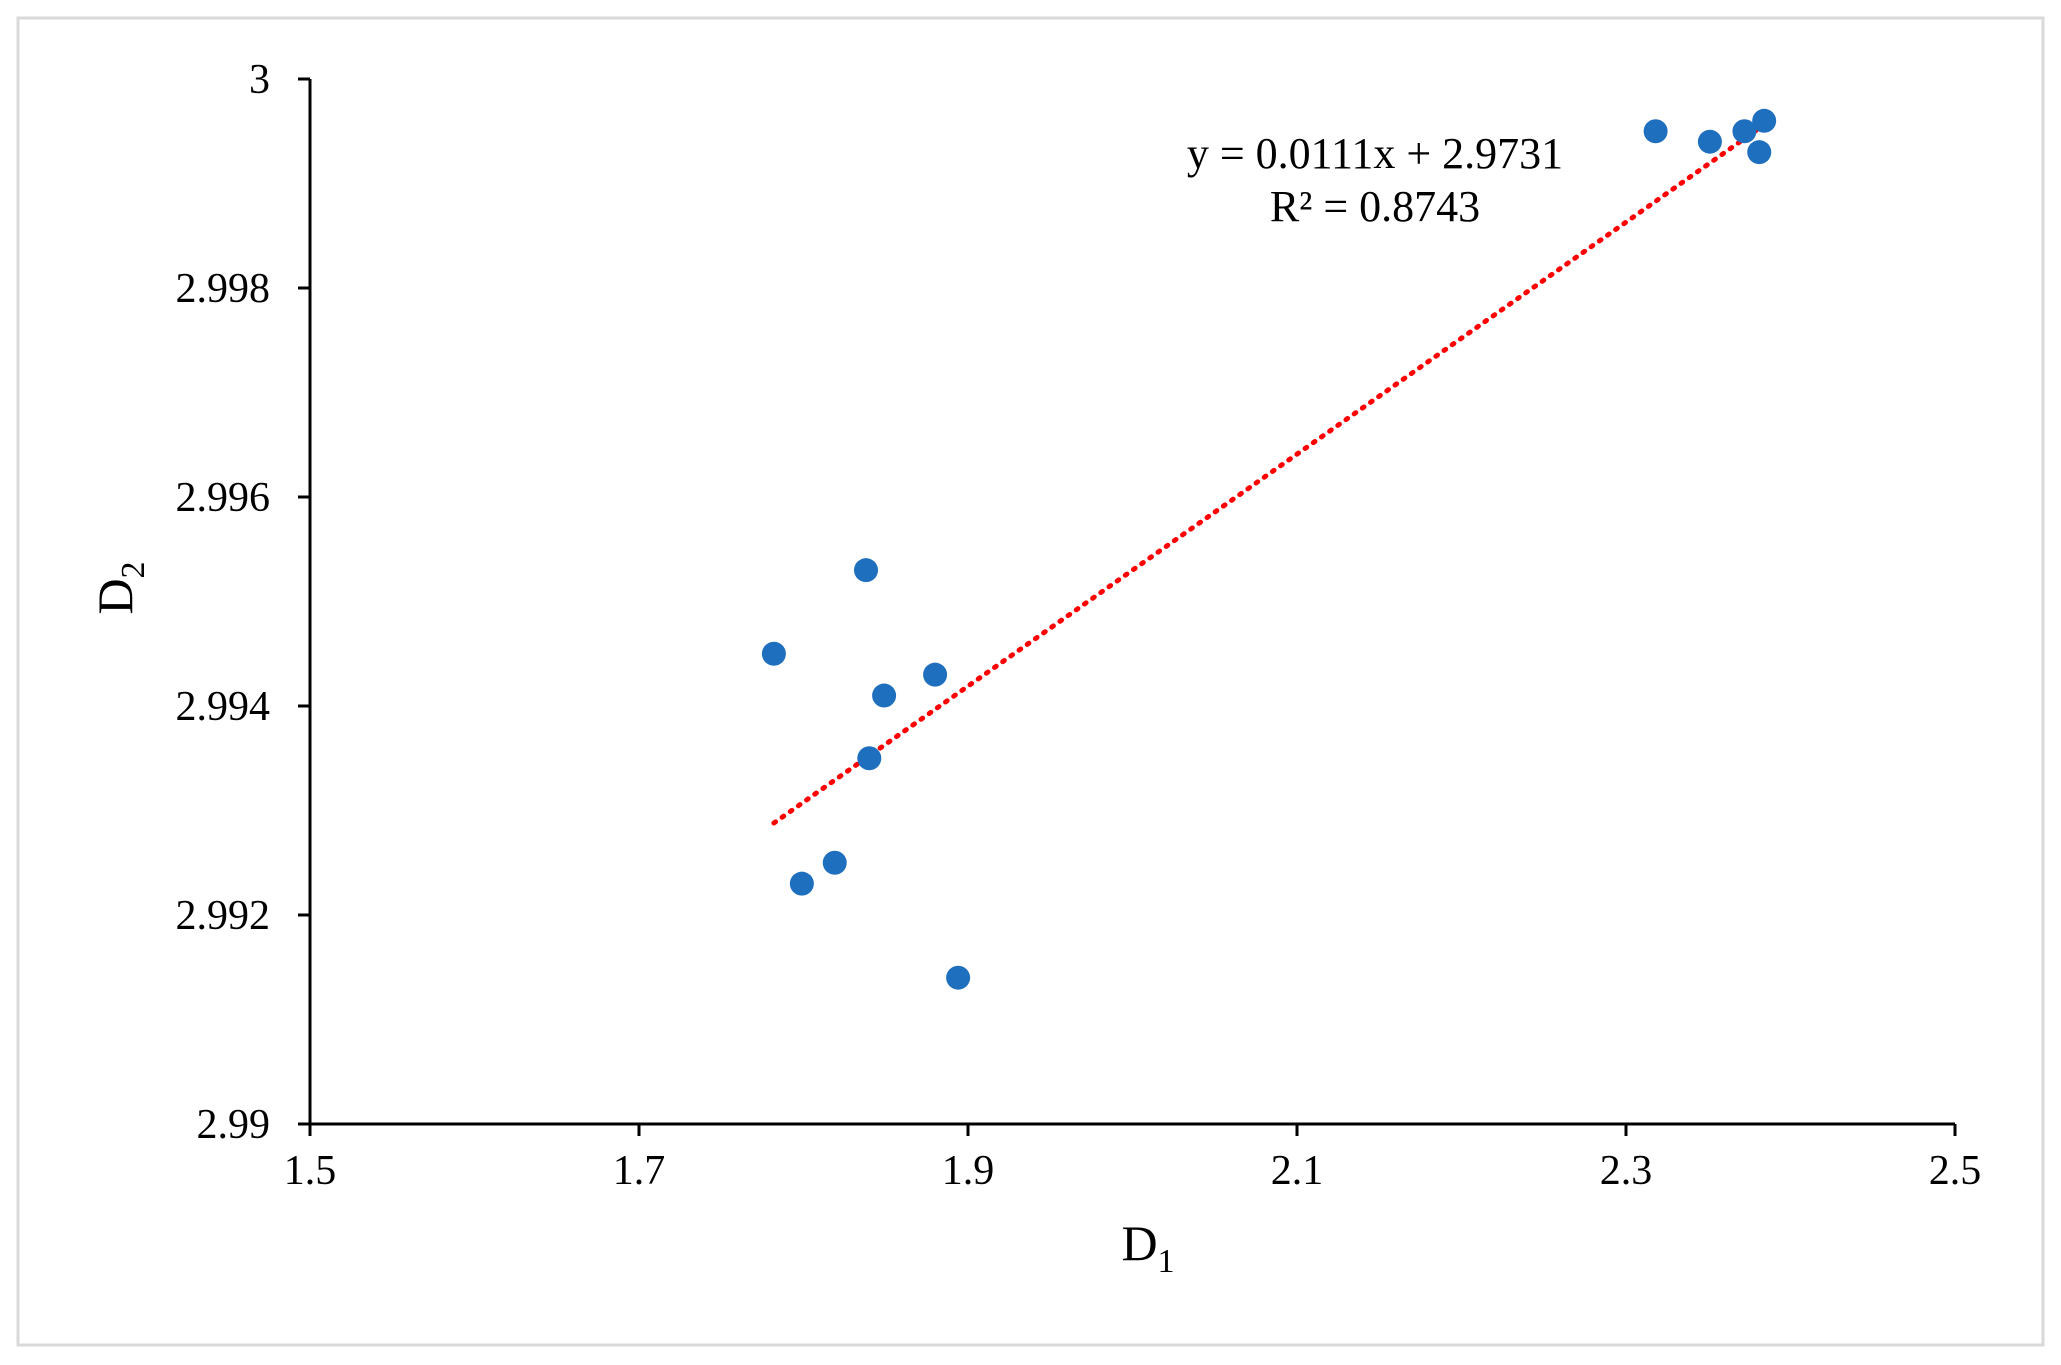 The width and height of the screenshot is (2061, 1365). What do you see at coordinates (223, 916) in the screenshot?
I see `y-tick-label: 2.992` at bounding box center [223, 916].